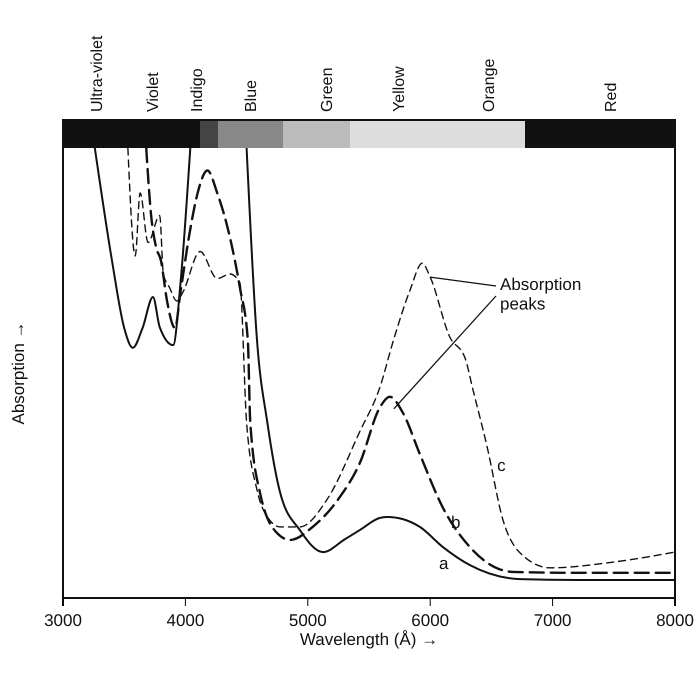 The width and height of the screenshot is (696, 694). I want to click on series-label: a, so click(444, 564).